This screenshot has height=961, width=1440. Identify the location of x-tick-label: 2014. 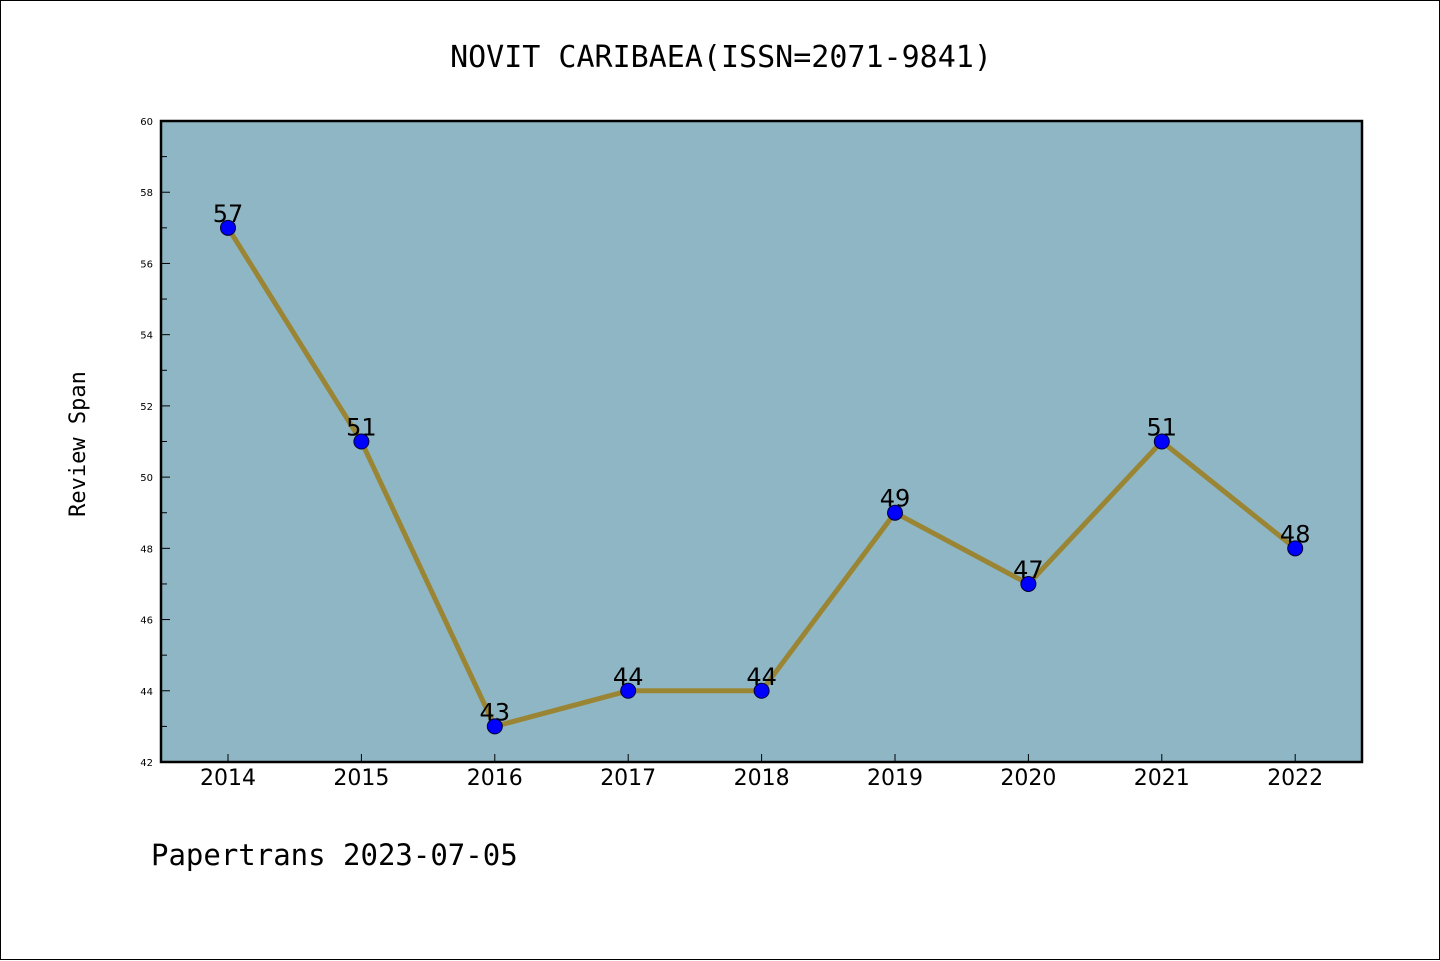
(228, 778).